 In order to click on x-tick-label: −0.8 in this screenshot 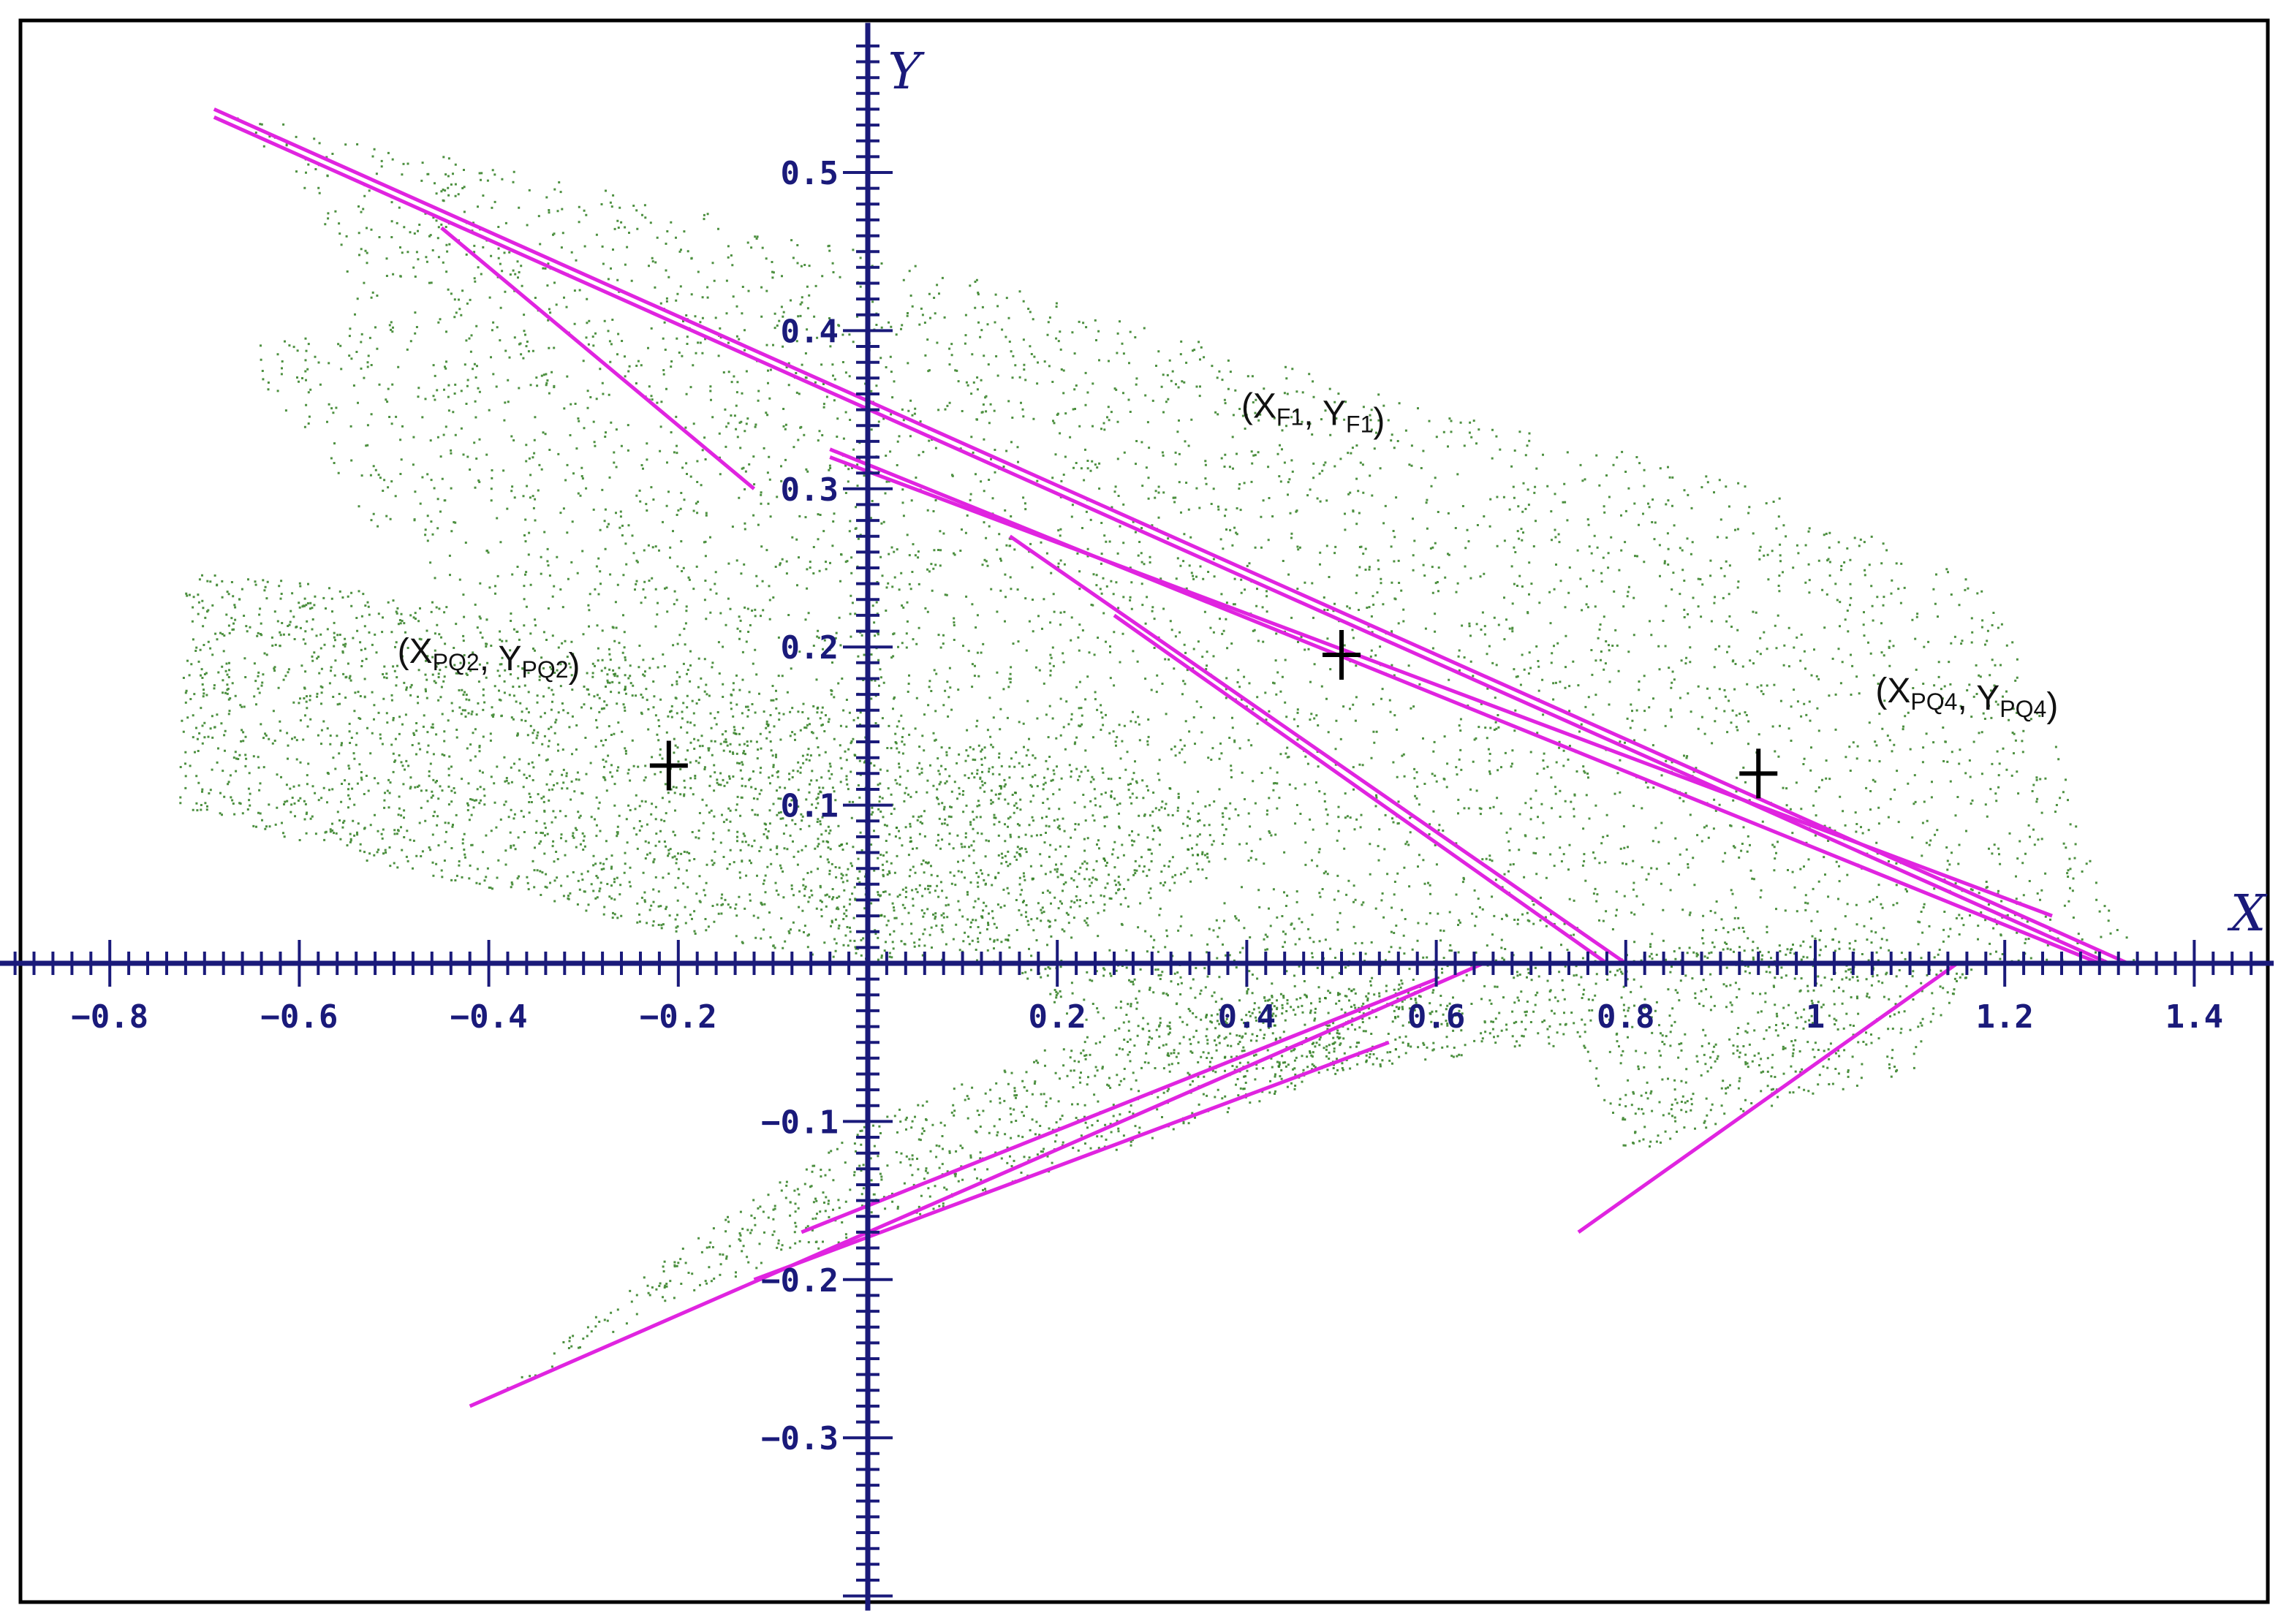, I will do `click(109, 1017)`.